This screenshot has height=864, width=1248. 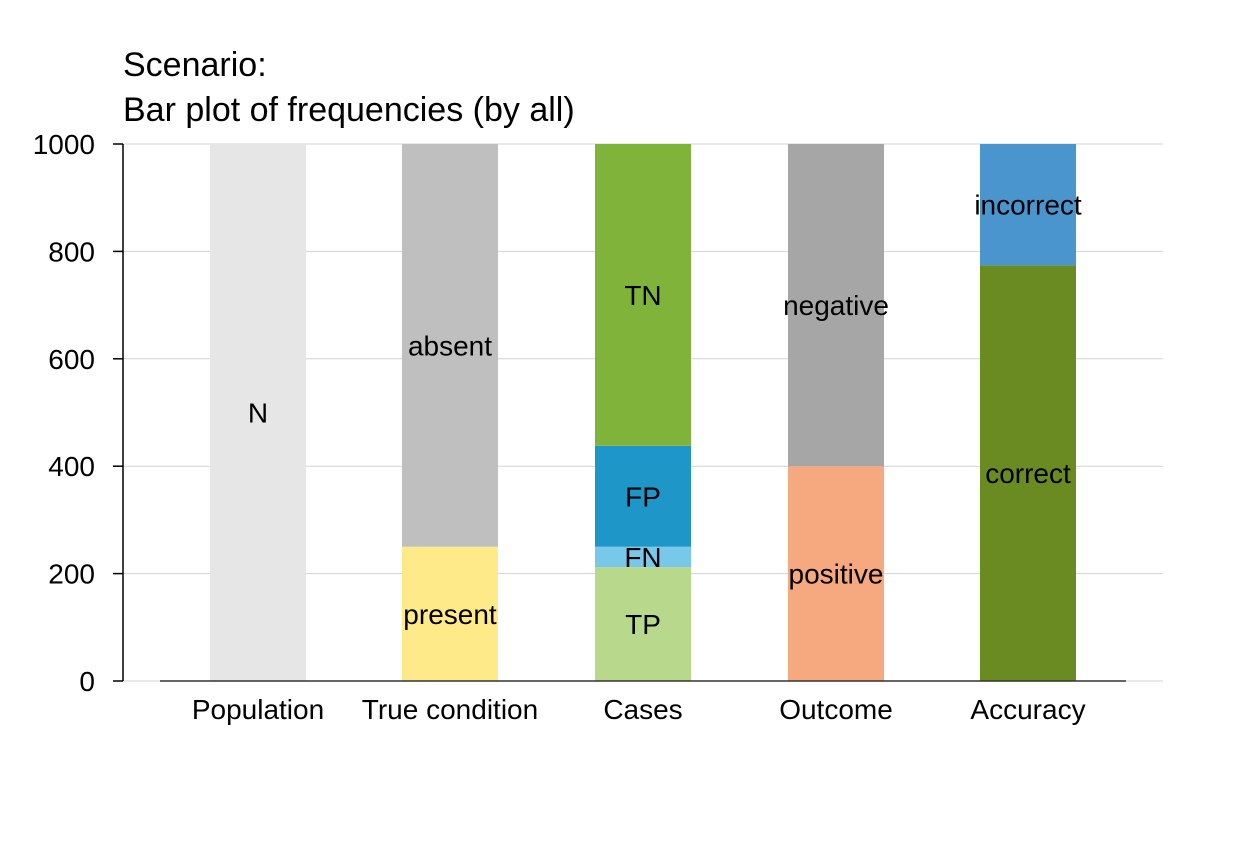 I want to click on bar-segment-present, so click(x=450, y=613).